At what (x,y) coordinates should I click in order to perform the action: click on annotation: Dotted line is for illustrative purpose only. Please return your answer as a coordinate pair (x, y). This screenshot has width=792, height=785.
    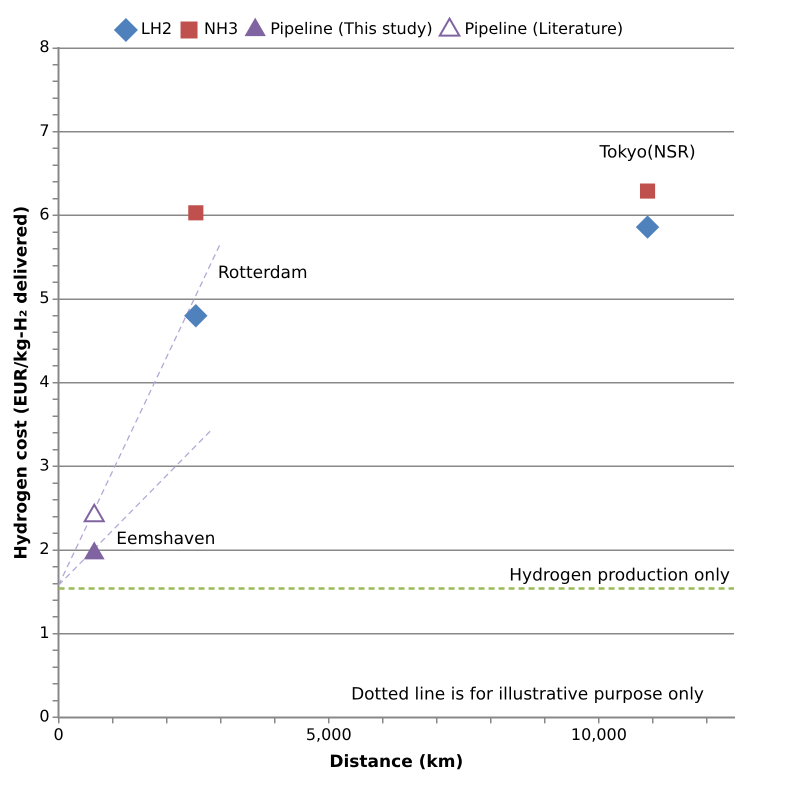
    Looking at the image, I should click on (527, 694).